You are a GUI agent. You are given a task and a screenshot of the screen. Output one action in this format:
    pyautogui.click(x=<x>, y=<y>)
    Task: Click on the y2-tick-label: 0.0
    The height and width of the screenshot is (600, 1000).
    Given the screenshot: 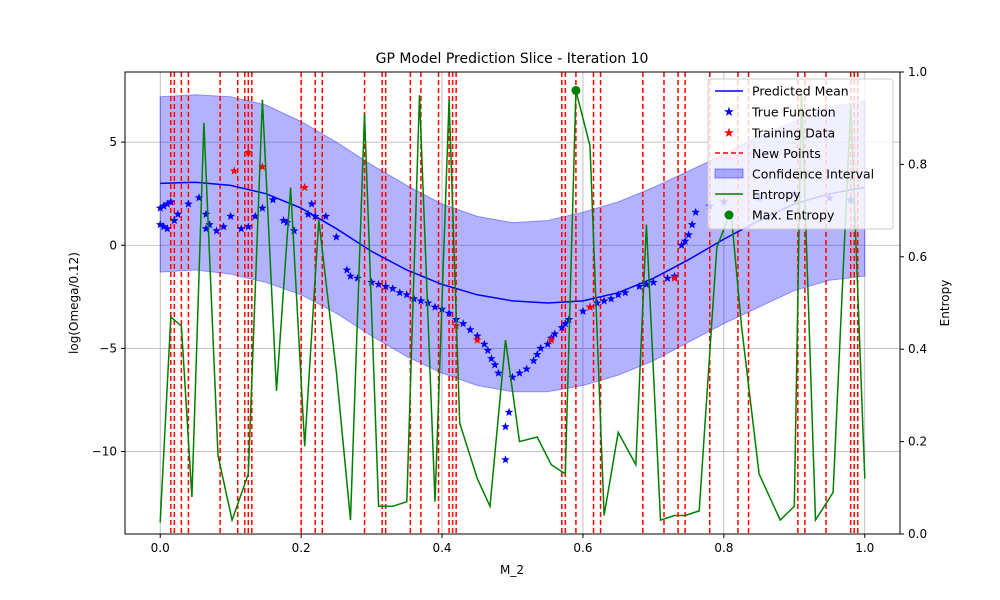 What is the action you would take?
    pyautogui.click(x=917, y=534)
    